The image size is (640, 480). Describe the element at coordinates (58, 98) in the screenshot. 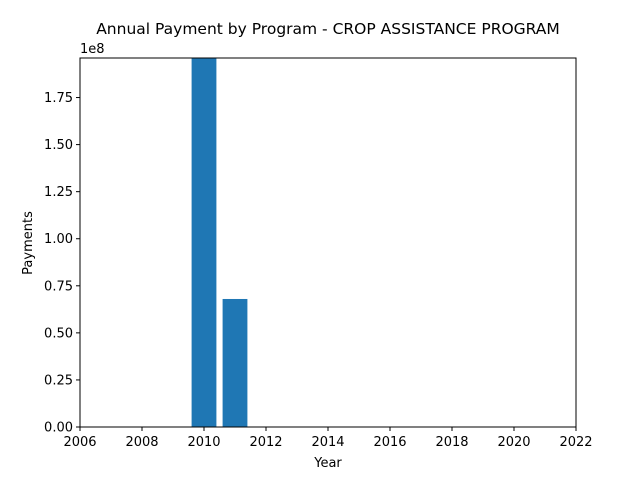

I see `y-tick-label: 1.75` at that location.